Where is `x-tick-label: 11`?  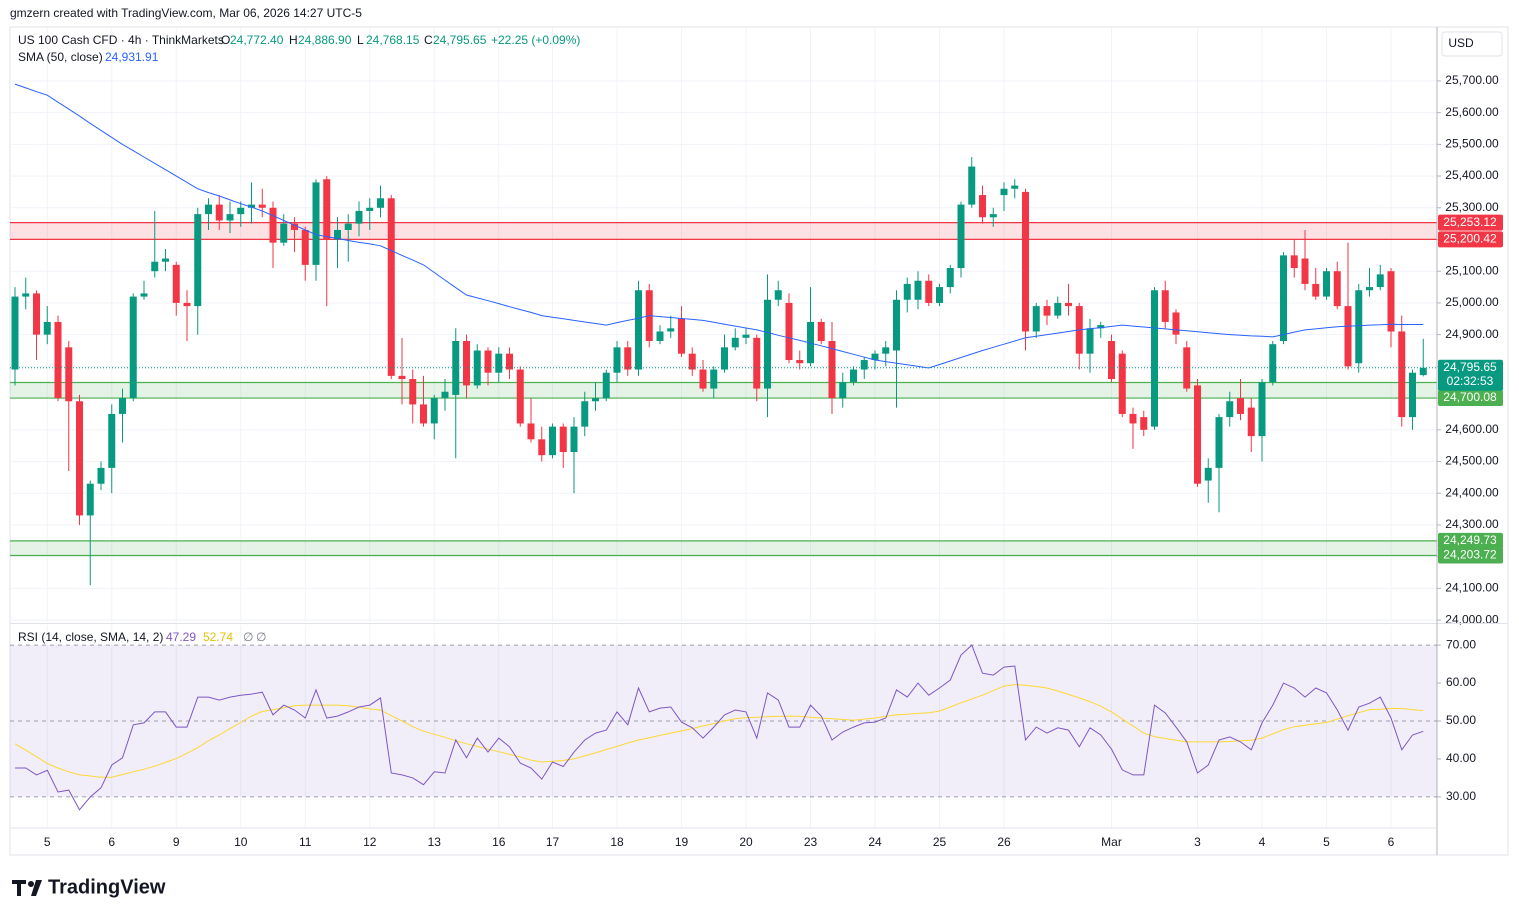
x-tick-label: 11 is located at coordinates (305, 842).